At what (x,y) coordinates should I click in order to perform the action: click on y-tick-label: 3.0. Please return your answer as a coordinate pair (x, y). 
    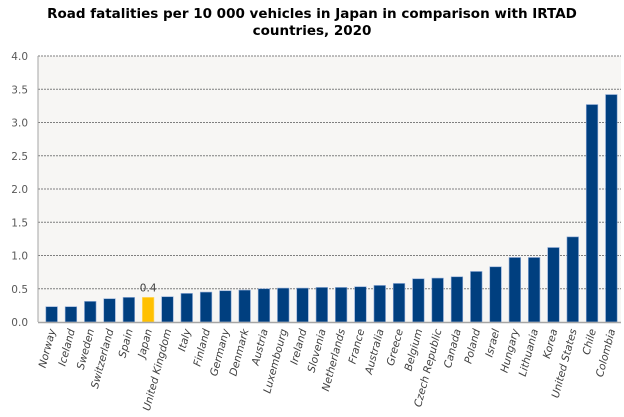
    Looking at the image, I should click on (19, 124).